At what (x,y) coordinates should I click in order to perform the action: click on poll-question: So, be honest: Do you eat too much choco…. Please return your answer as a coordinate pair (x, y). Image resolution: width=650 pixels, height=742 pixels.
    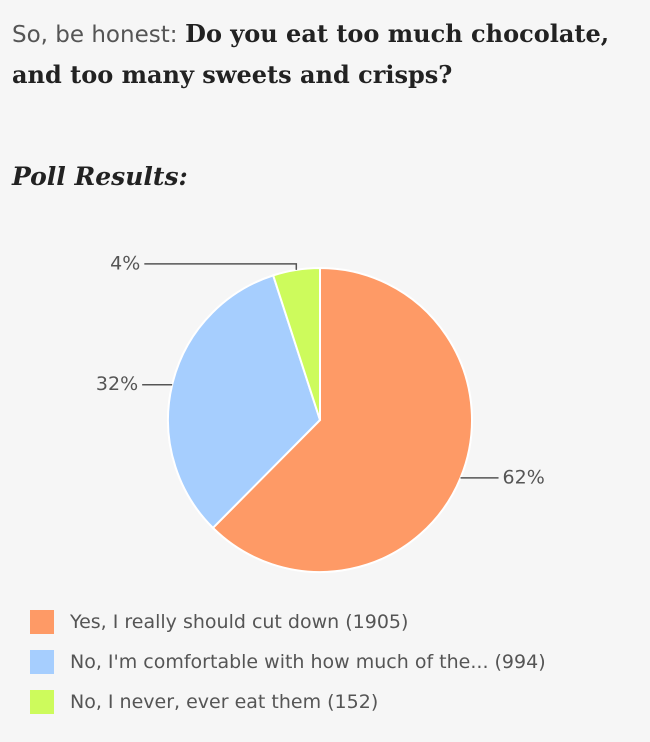
    Looking at the image, I should click on (327, 54).